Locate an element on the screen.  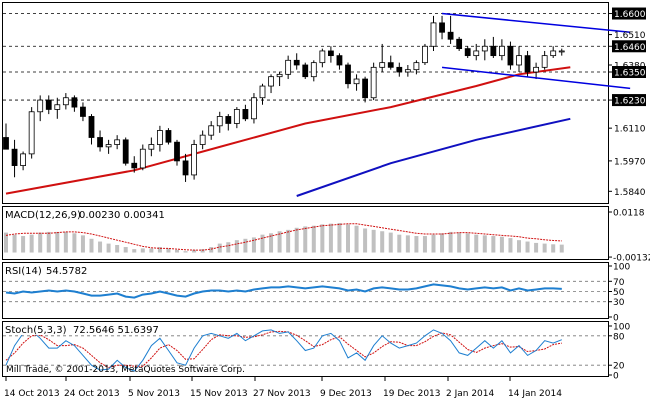
stoch-signal-line is located at coordinates (283, 349).